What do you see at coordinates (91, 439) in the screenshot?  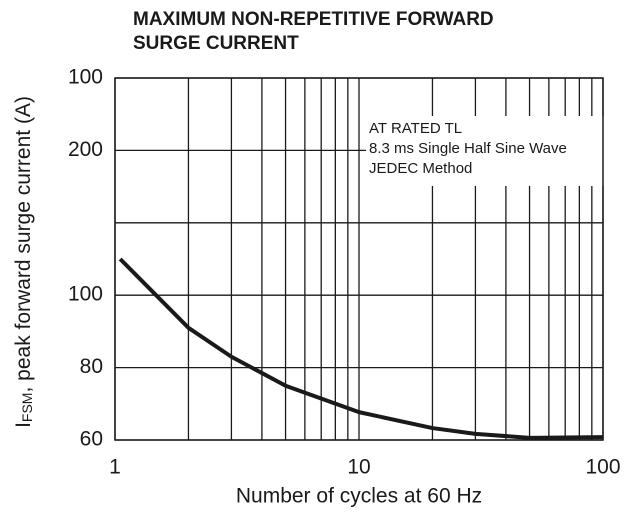 I see `y-tick-label: 60` at bounding box center [91, 439].